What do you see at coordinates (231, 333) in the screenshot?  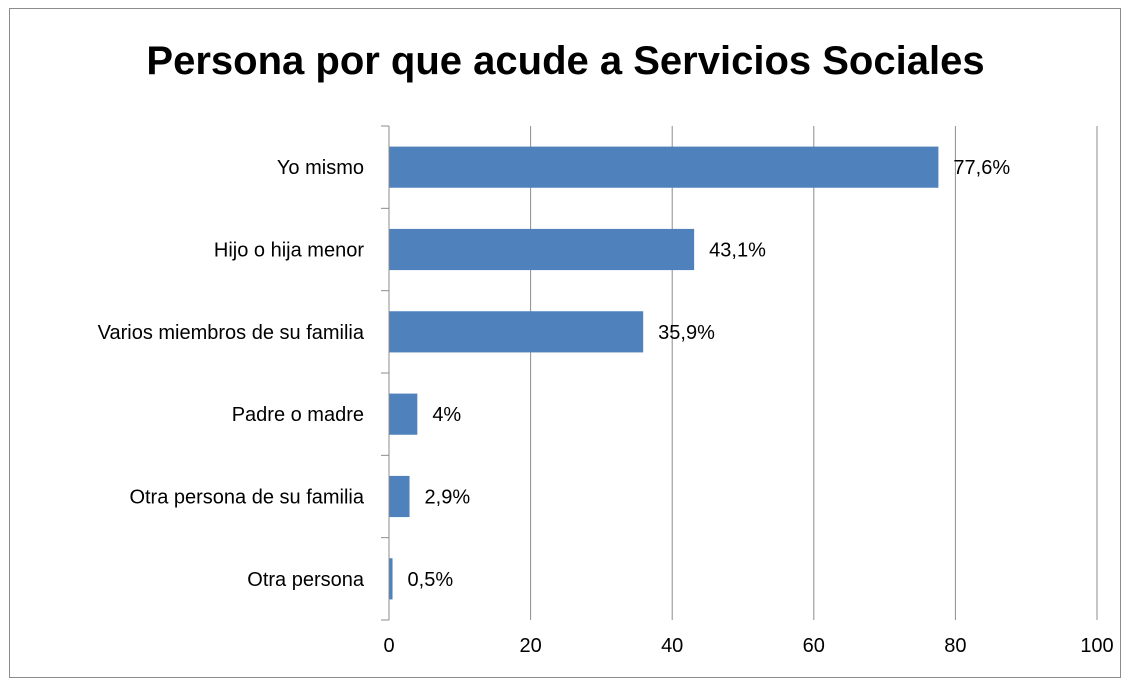 I see `category-label-2: Varios miembros de su familia` at bounding box center [231, 333].